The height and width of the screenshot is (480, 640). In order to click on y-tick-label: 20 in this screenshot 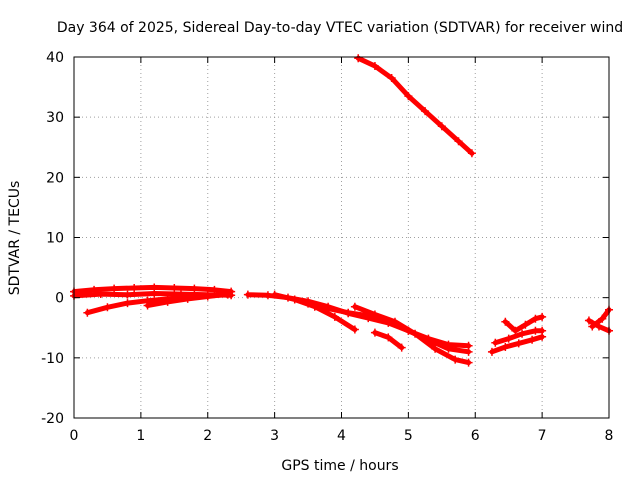, I will do `click(55, 178)`.